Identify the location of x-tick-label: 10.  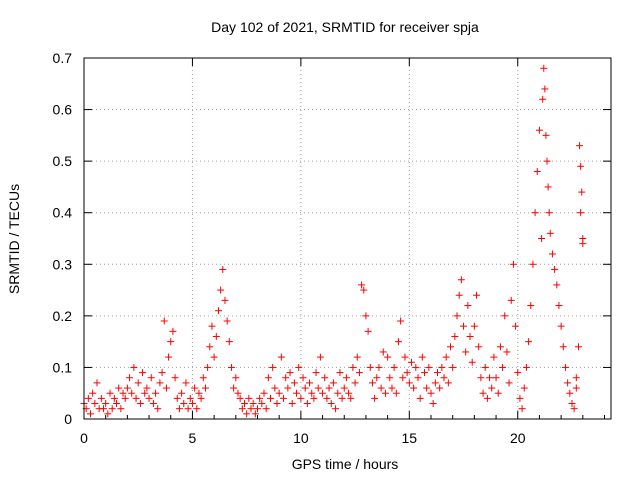
(301, 438).